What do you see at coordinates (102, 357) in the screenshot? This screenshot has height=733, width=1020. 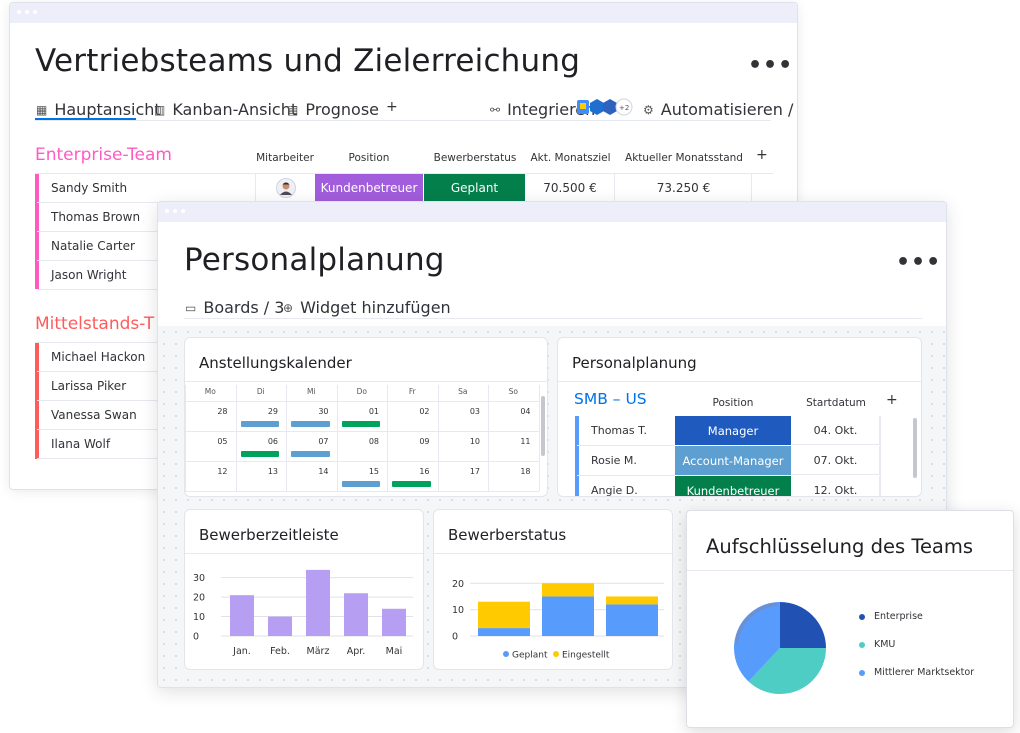 I see `table-row: Michael Hackon` at bounding box center [102, 357].